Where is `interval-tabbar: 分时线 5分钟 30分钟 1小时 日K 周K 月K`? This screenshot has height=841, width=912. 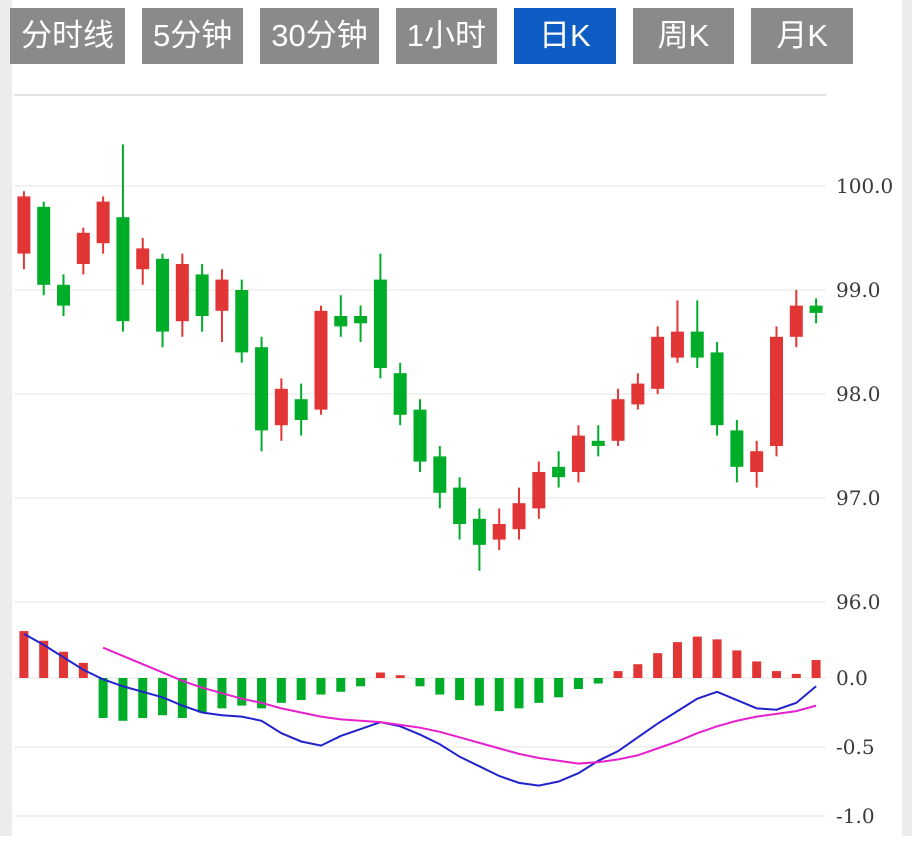
interval-tabbar: 分时线 5分钟 30分钟 1小时 日K 周K 月K is located at coordinates (456, 36).